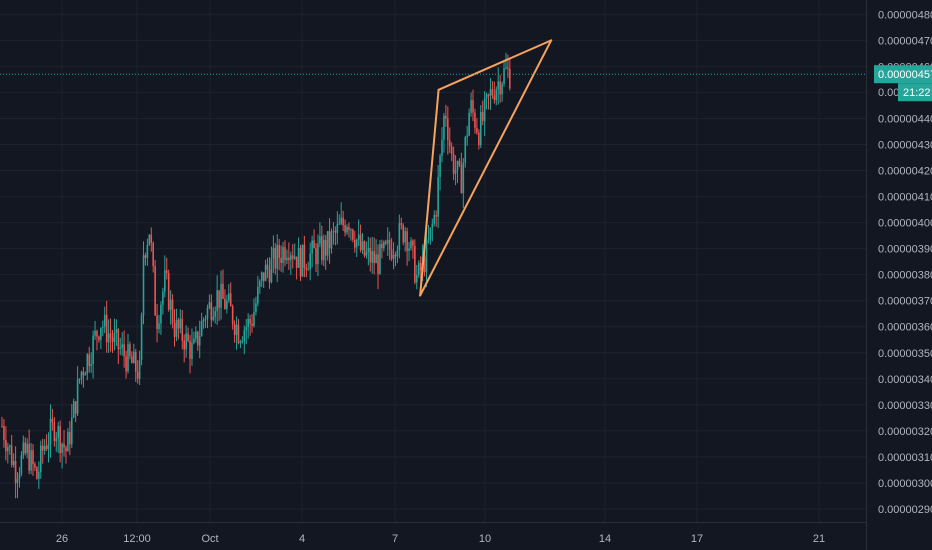  What do you see at coordinates (697, 539) in the screenshot?
I see `x-tick-label: 17` at bounding box center [697, 539].